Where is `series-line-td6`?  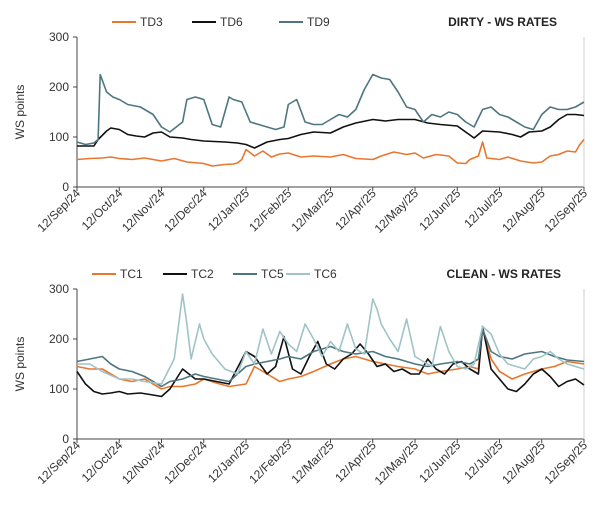
series-line-td6 is located at coordinates (331, 131).